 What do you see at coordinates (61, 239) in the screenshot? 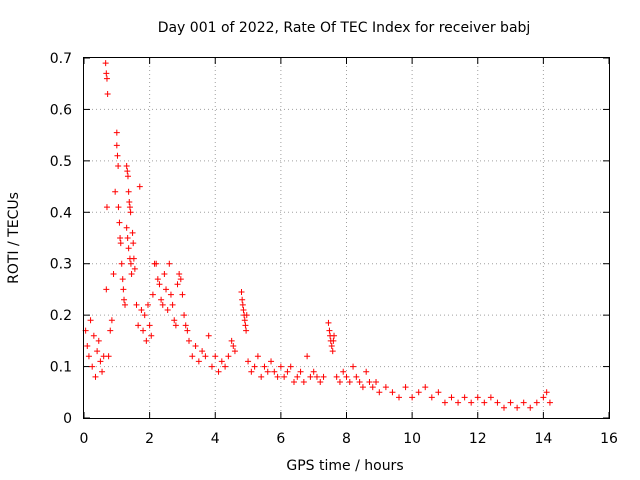
I see `y-tick-labels: 0 0.1 0.2 0.3 0.4 0.5 0.6 0.7` at bounding box center [61, 239].